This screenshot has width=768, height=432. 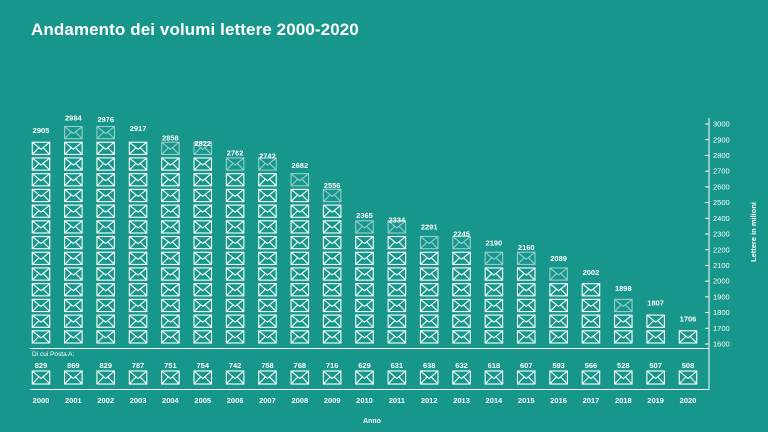 What do you see at coordinates (429, 365) in the screenshot?
I see `posta-a-value: 638` at bounding box center [429, 365].